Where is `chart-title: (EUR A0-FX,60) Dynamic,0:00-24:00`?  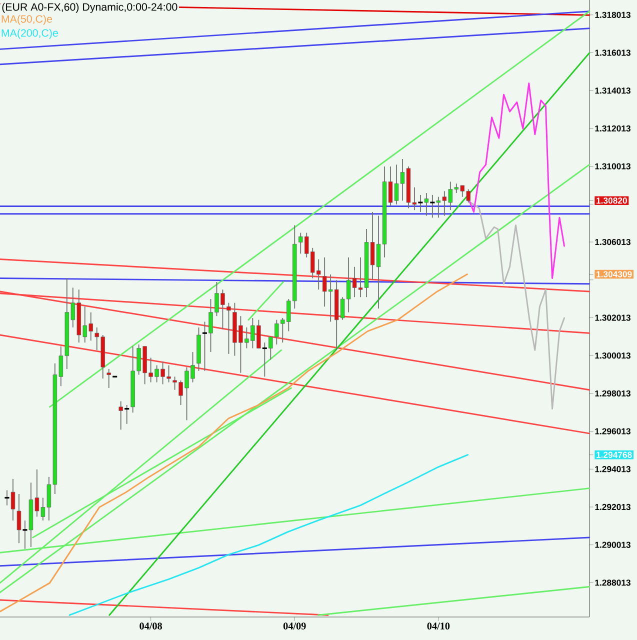
chart-title: (EUR A0-FX,60) Dynamic,0:00-24:00 is located at coordinates (90, 7).